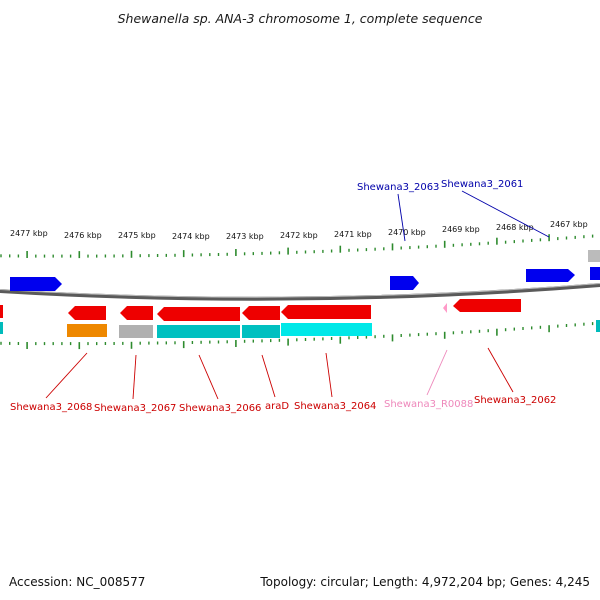 The width and height of the screenshot is (600, 600). I want to click on backbone-highlight, so click(300, 290).